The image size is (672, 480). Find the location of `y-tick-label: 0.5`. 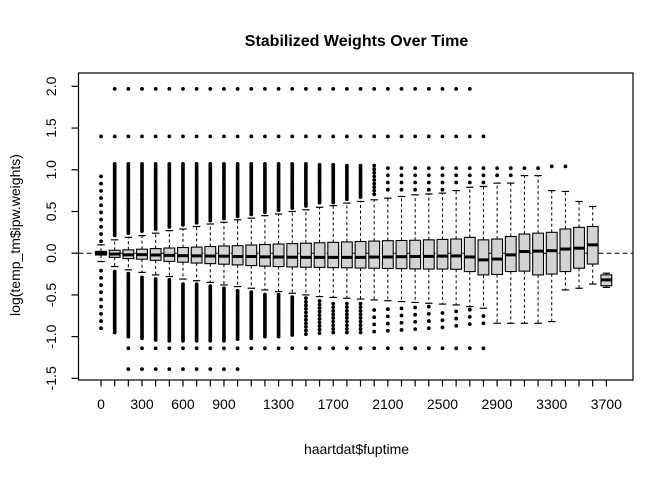

y-tick-label: 0.5 is located at coordinates (51, 212).